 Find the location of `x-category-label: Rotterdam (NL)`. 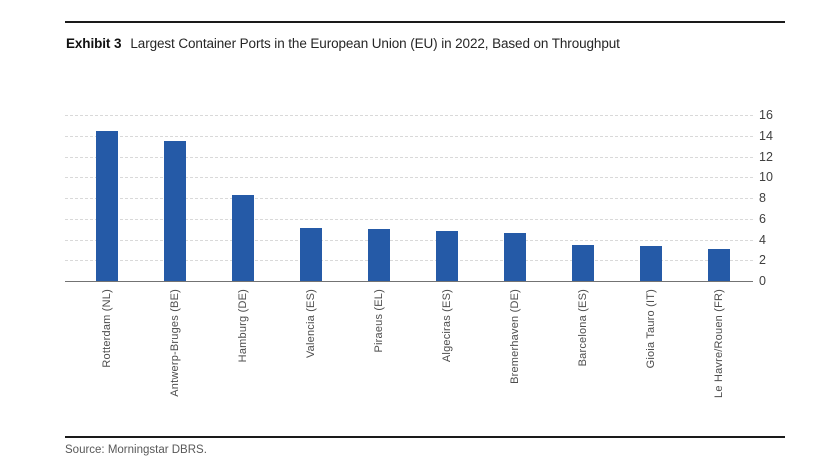

x-category-label: Rotterdam (NL) is located at coordinates (107, 328).